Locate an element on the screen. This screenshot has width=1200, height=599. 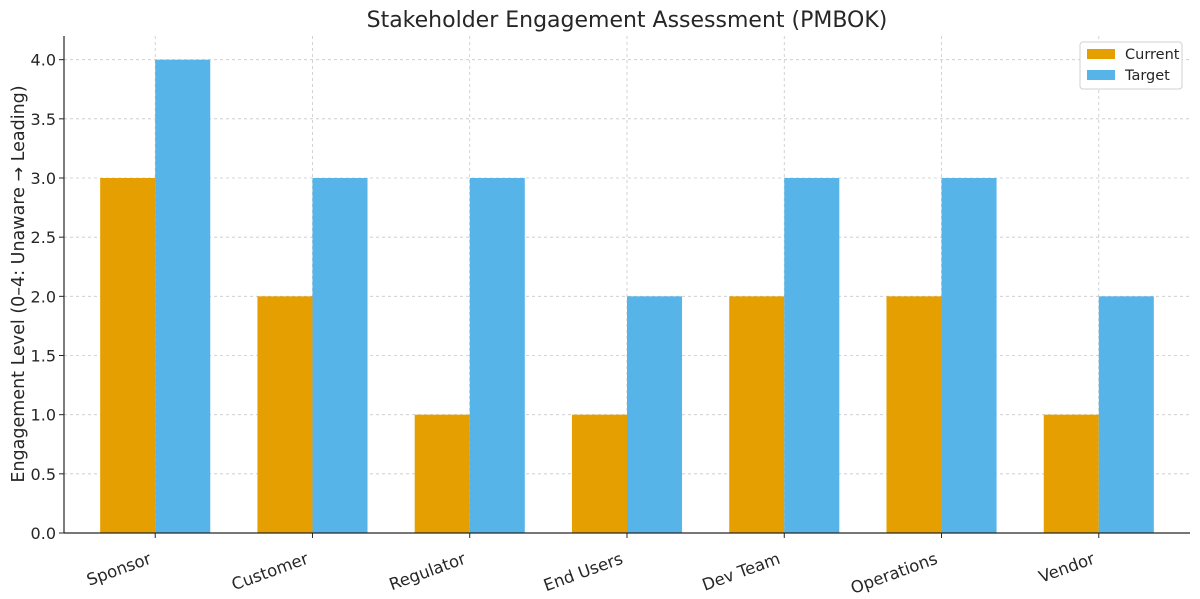
y-tick-label: 4.0 is located at coordinates (43, 60).